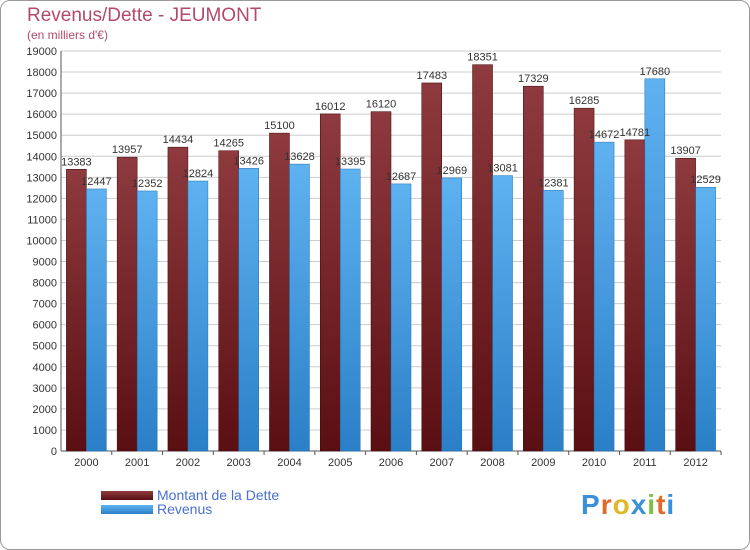  Describe the element at coordinates (695, 463) in the screenshot. I see `x-tick-label: 2012` at that location.